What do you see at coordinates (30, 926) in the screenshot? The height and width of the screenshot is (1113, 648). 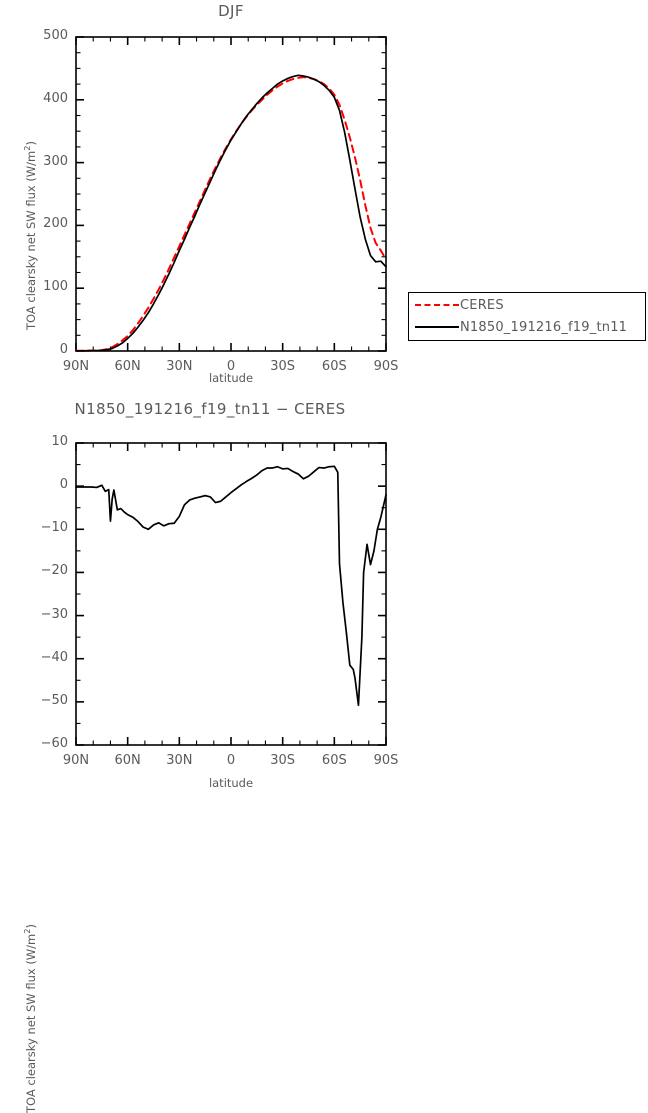 I see `bottom-y-label-tail: )` at bounding box center [30, 926].